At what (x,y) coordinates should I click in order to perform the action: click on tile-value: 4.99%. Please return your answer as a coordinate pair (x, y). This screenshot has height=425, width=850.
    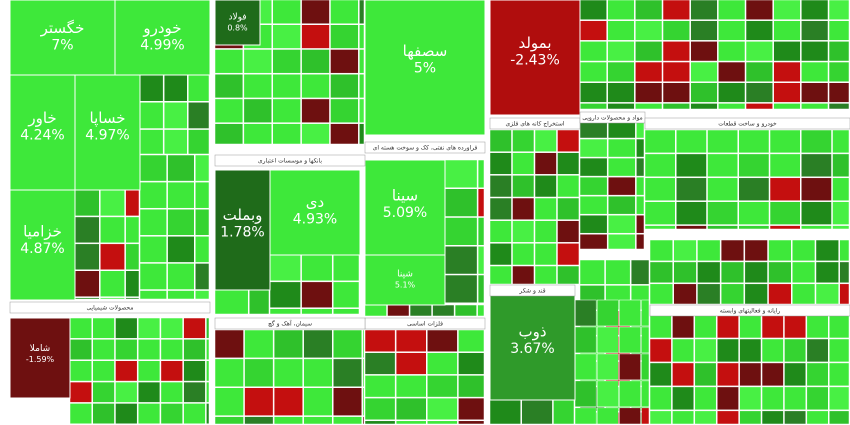
    Looking at the image, I should click on (162, 46).